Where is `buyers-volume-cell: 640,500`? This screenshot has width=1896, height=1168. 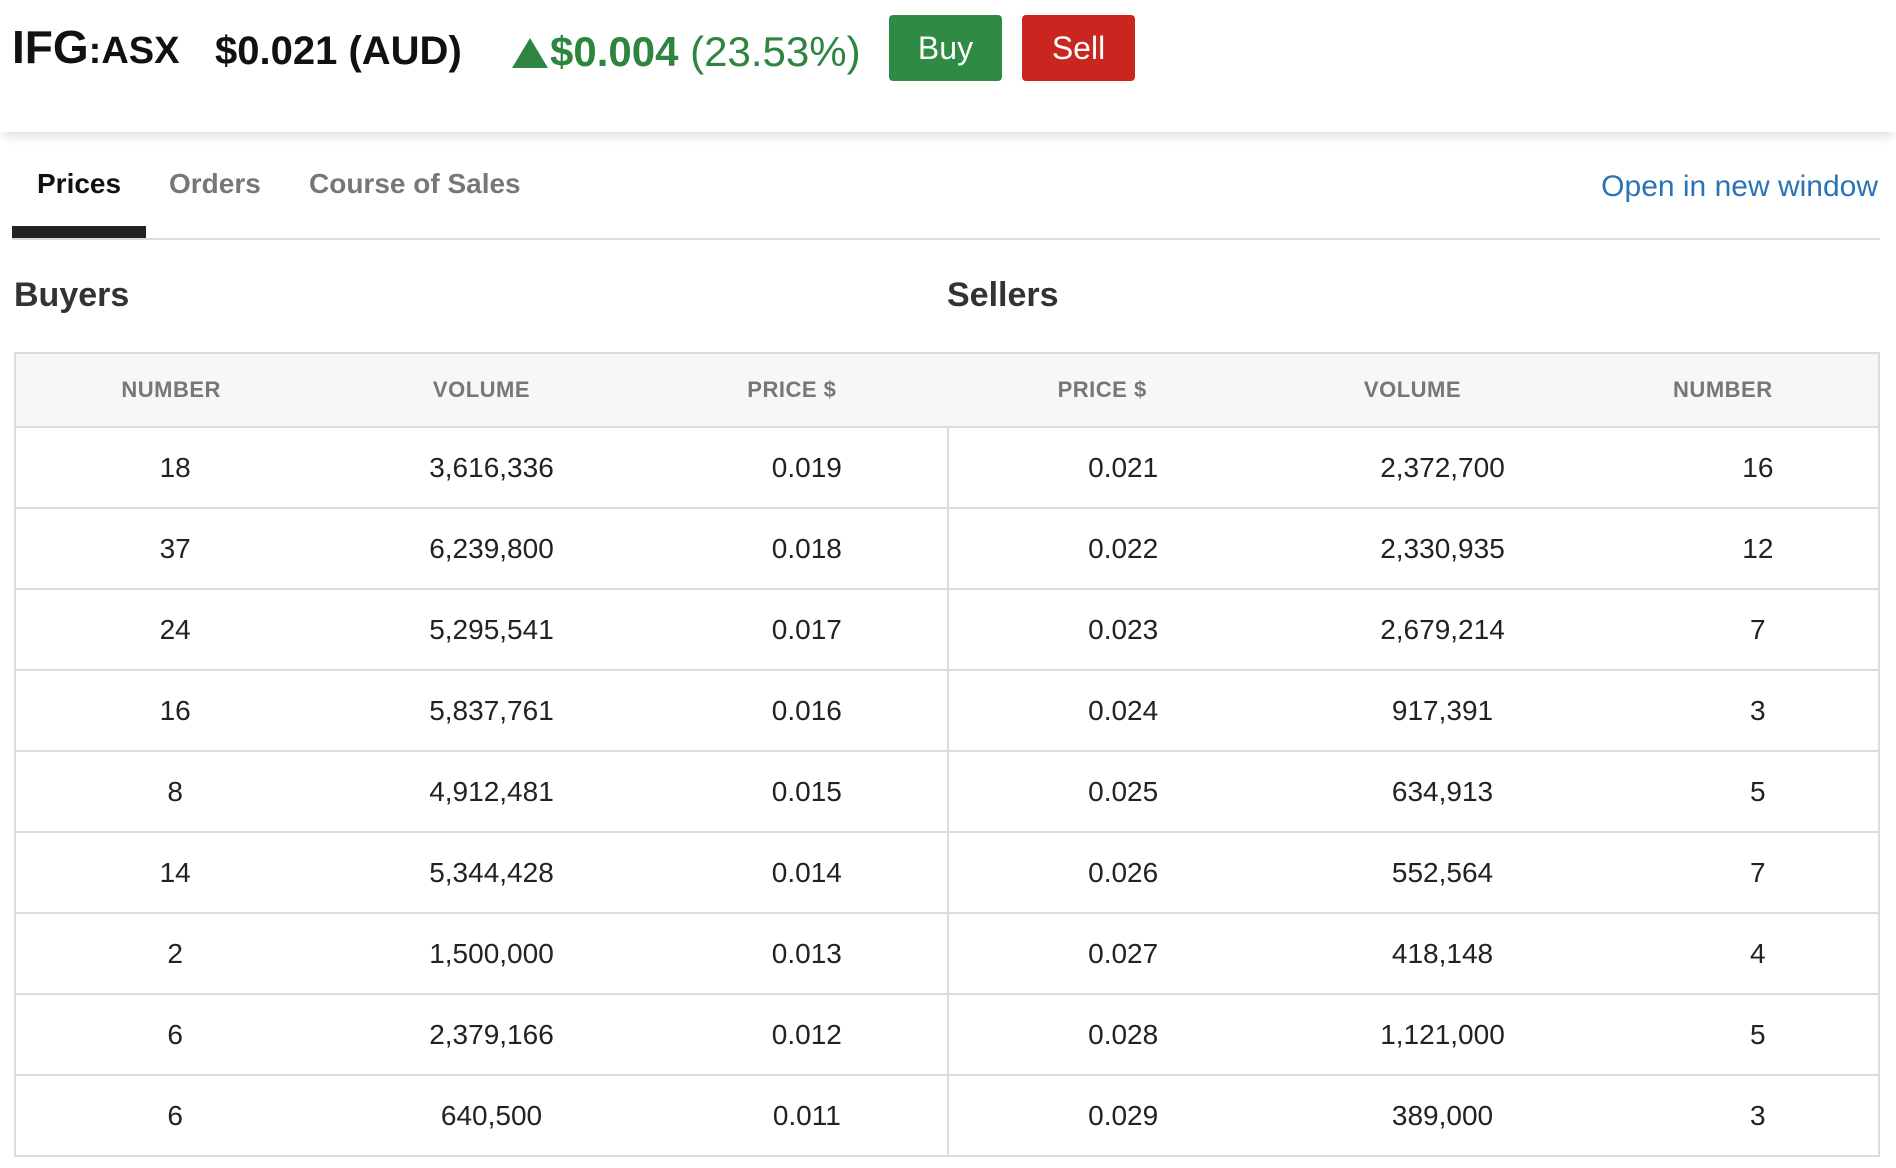 buyers-volume-cell: 640,500 is located at coordinates (491, 1115).